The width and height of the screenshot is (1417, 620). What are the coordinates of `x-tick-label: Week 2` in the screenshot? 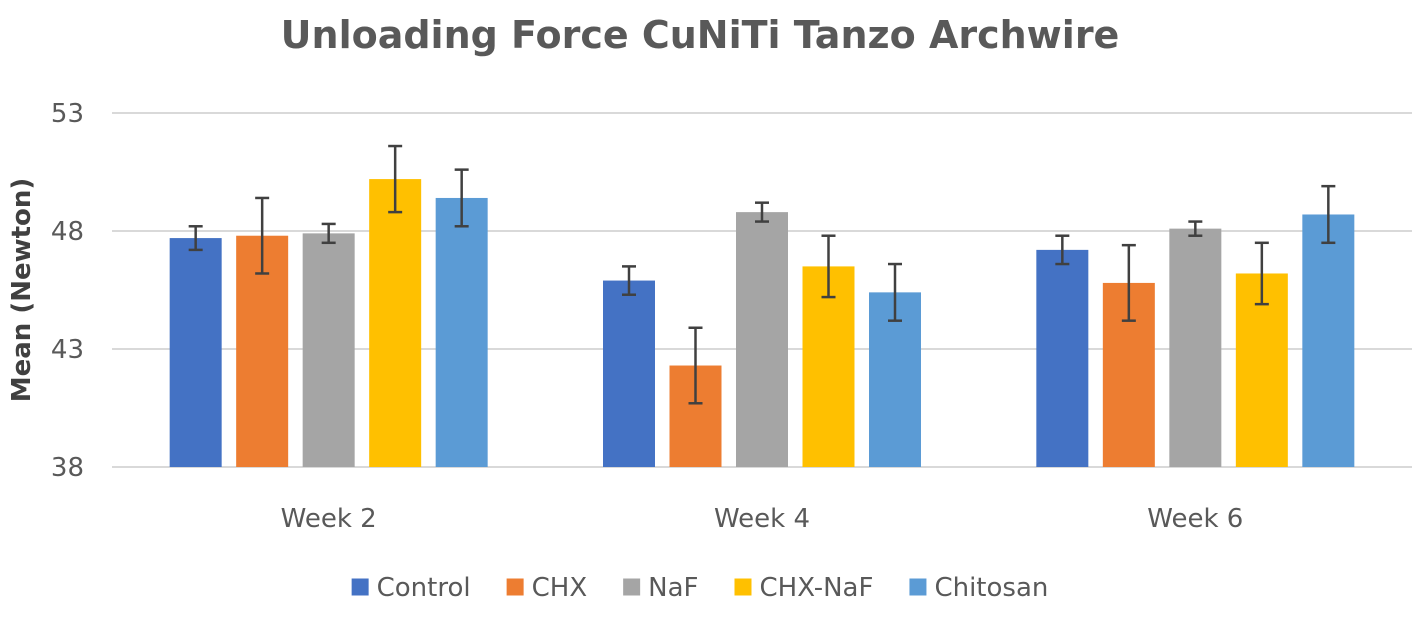 It's located at (329, 519).